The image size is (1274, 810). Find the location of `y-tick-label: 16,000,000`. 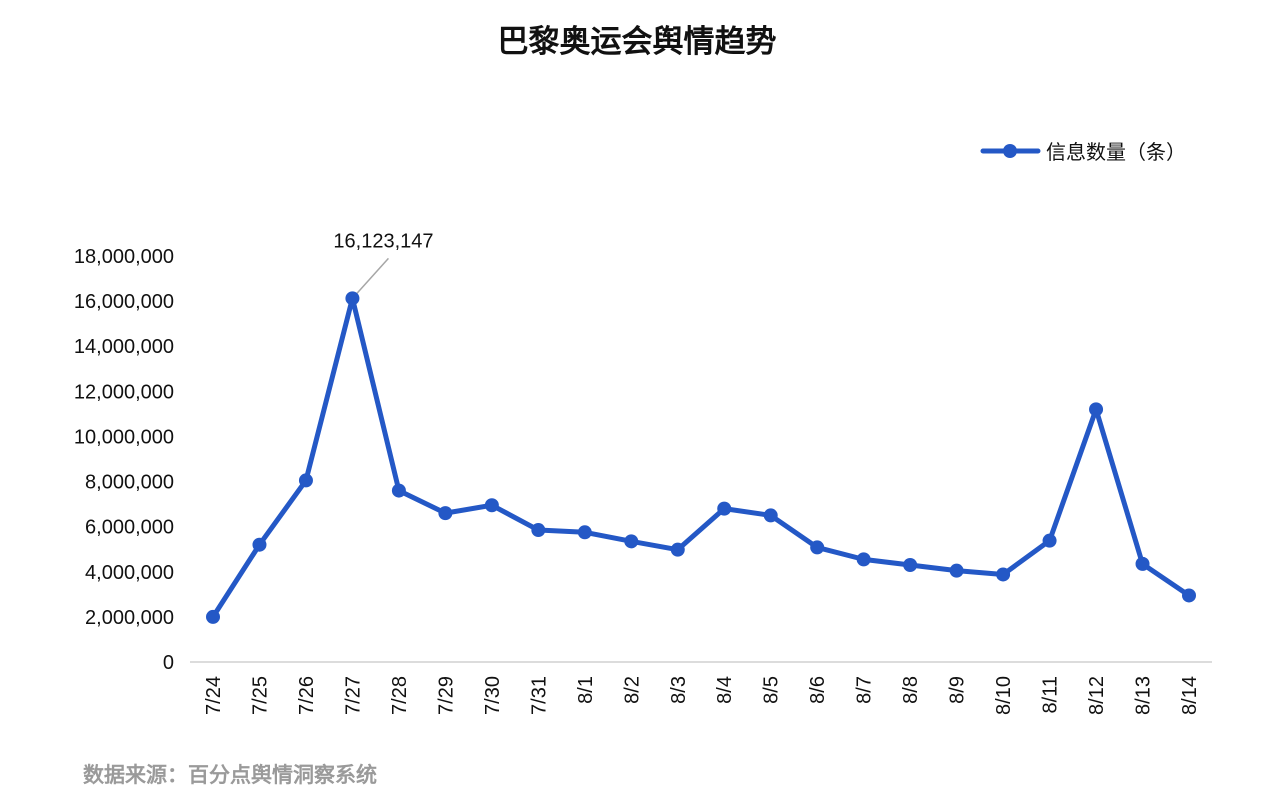

y-tick-label: 16,000,000 is located at coordinates (124, 302).